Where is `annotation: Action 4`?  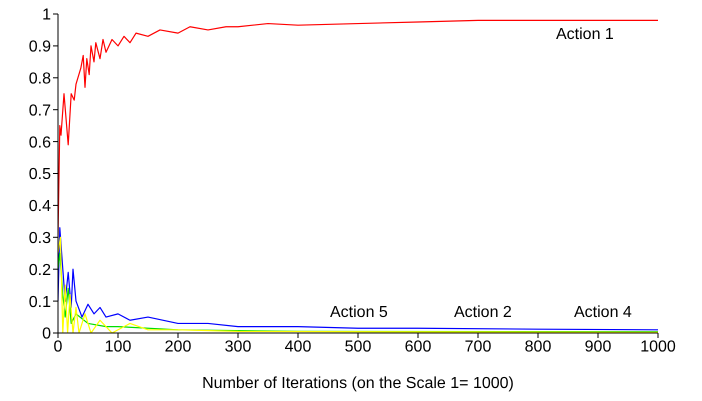 annotation: Action 4 is located at coordinates (603, 313).